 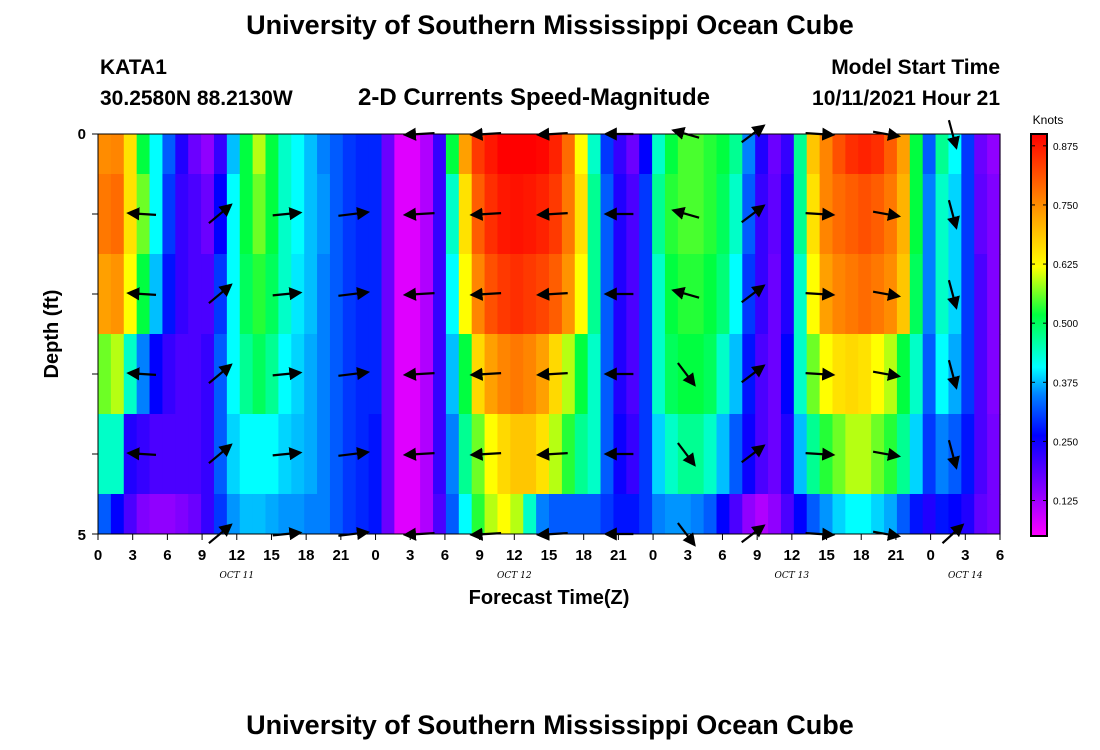 What do you see at coordinates (82, 134) in the screenshot?
I see `y-tick-label: 0` at bounding box center [82, 134].